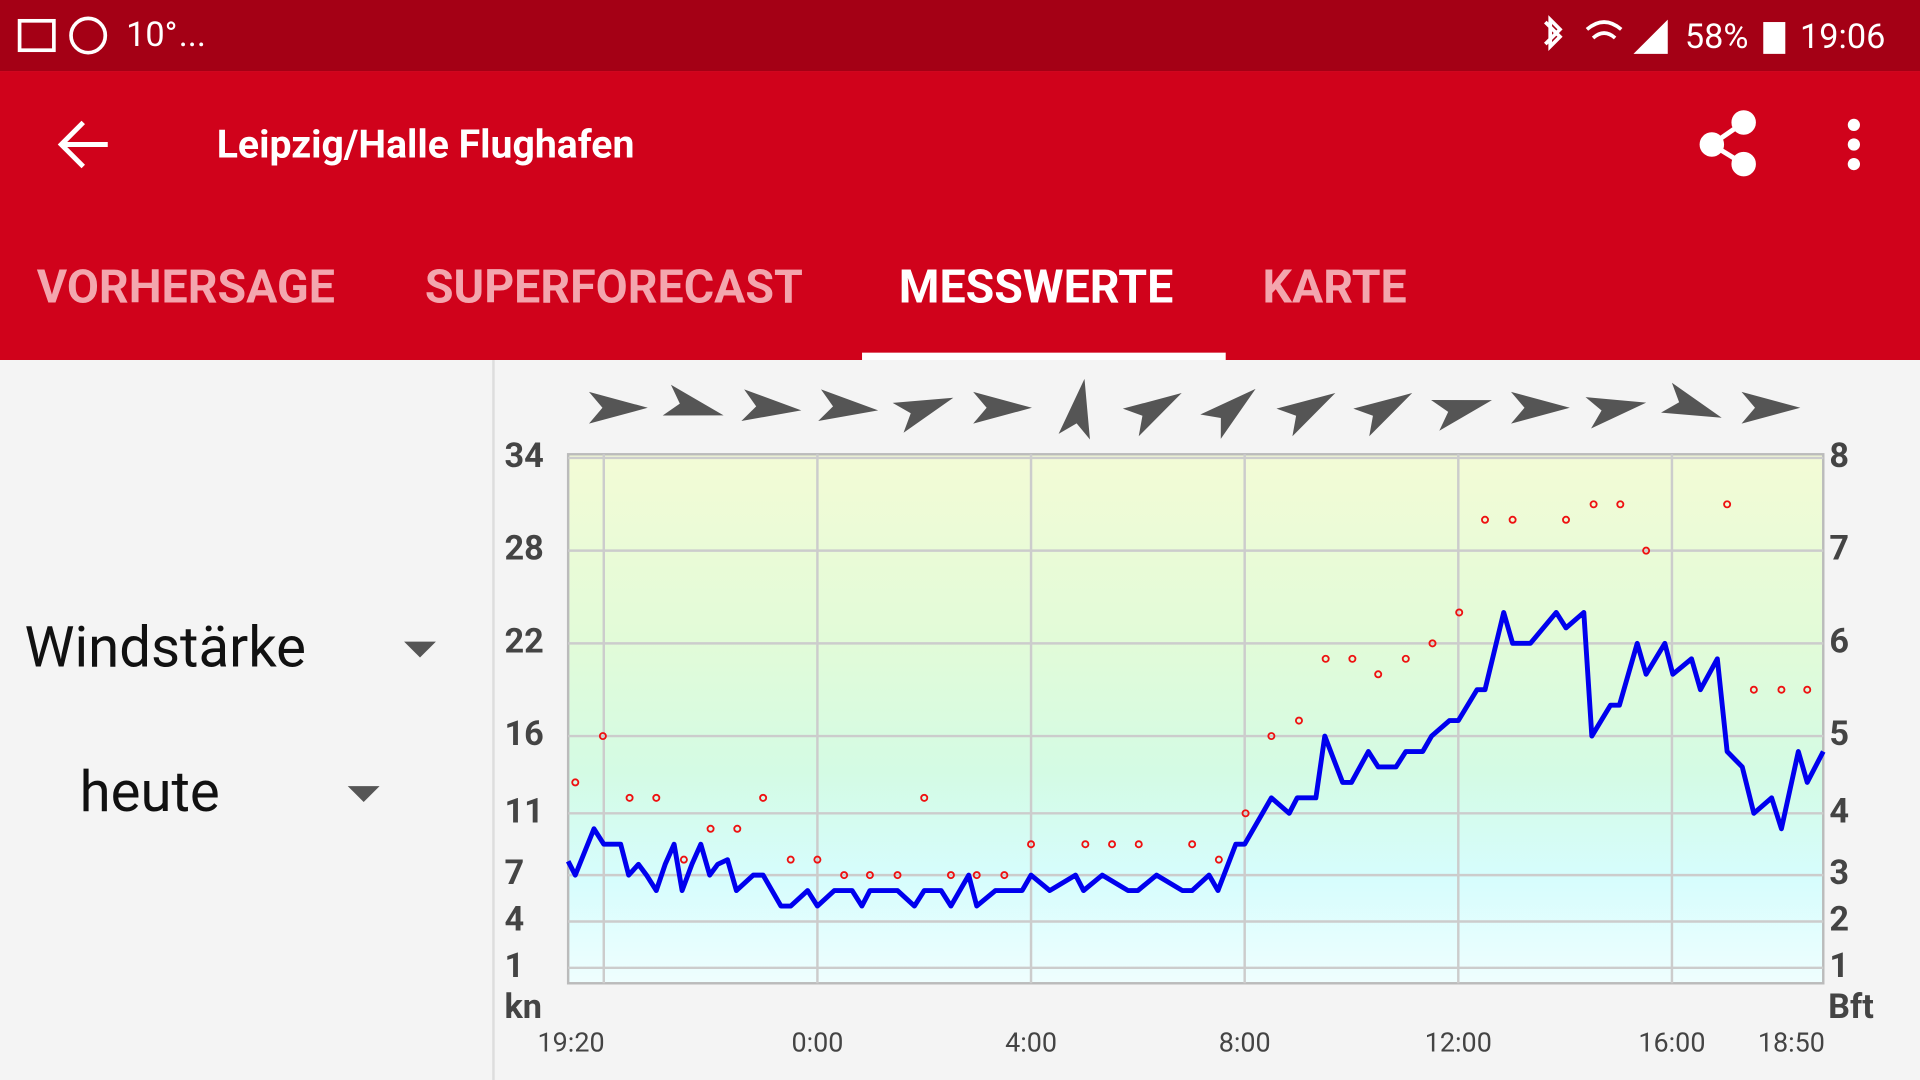 This screenshot has width=1920, height=1080. I want to click on y-tick-label: 22, so click(523, 641).